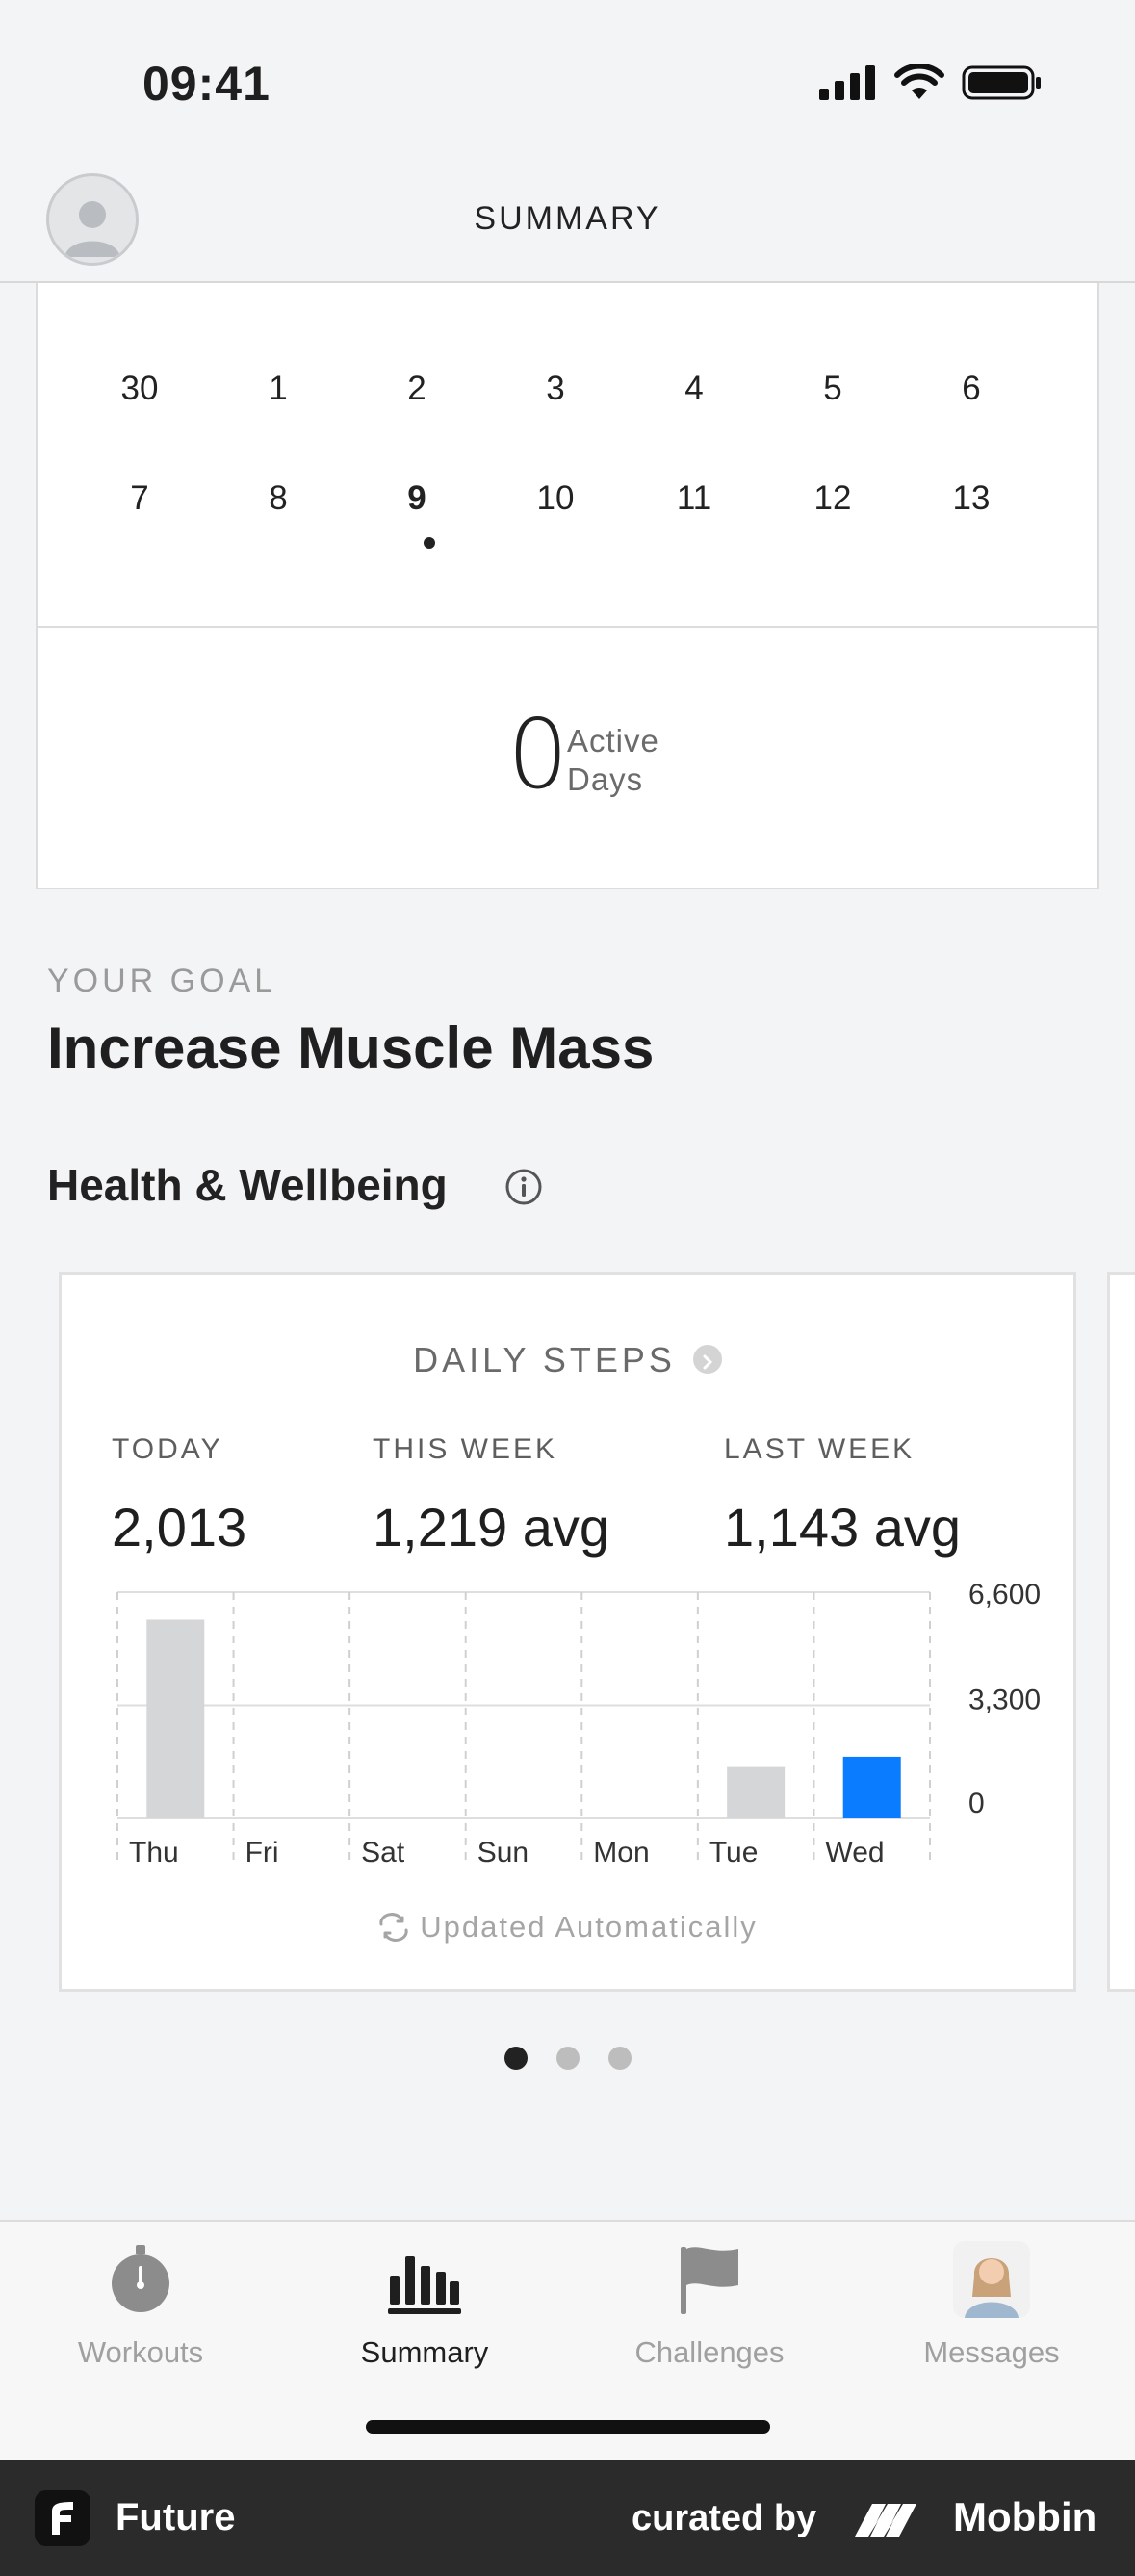 The height and width of the screenshot is (2576, 1135). Describe the element at coordinates (707, 1360) in the screenshot. I see `chevron-right-icon` at that location.